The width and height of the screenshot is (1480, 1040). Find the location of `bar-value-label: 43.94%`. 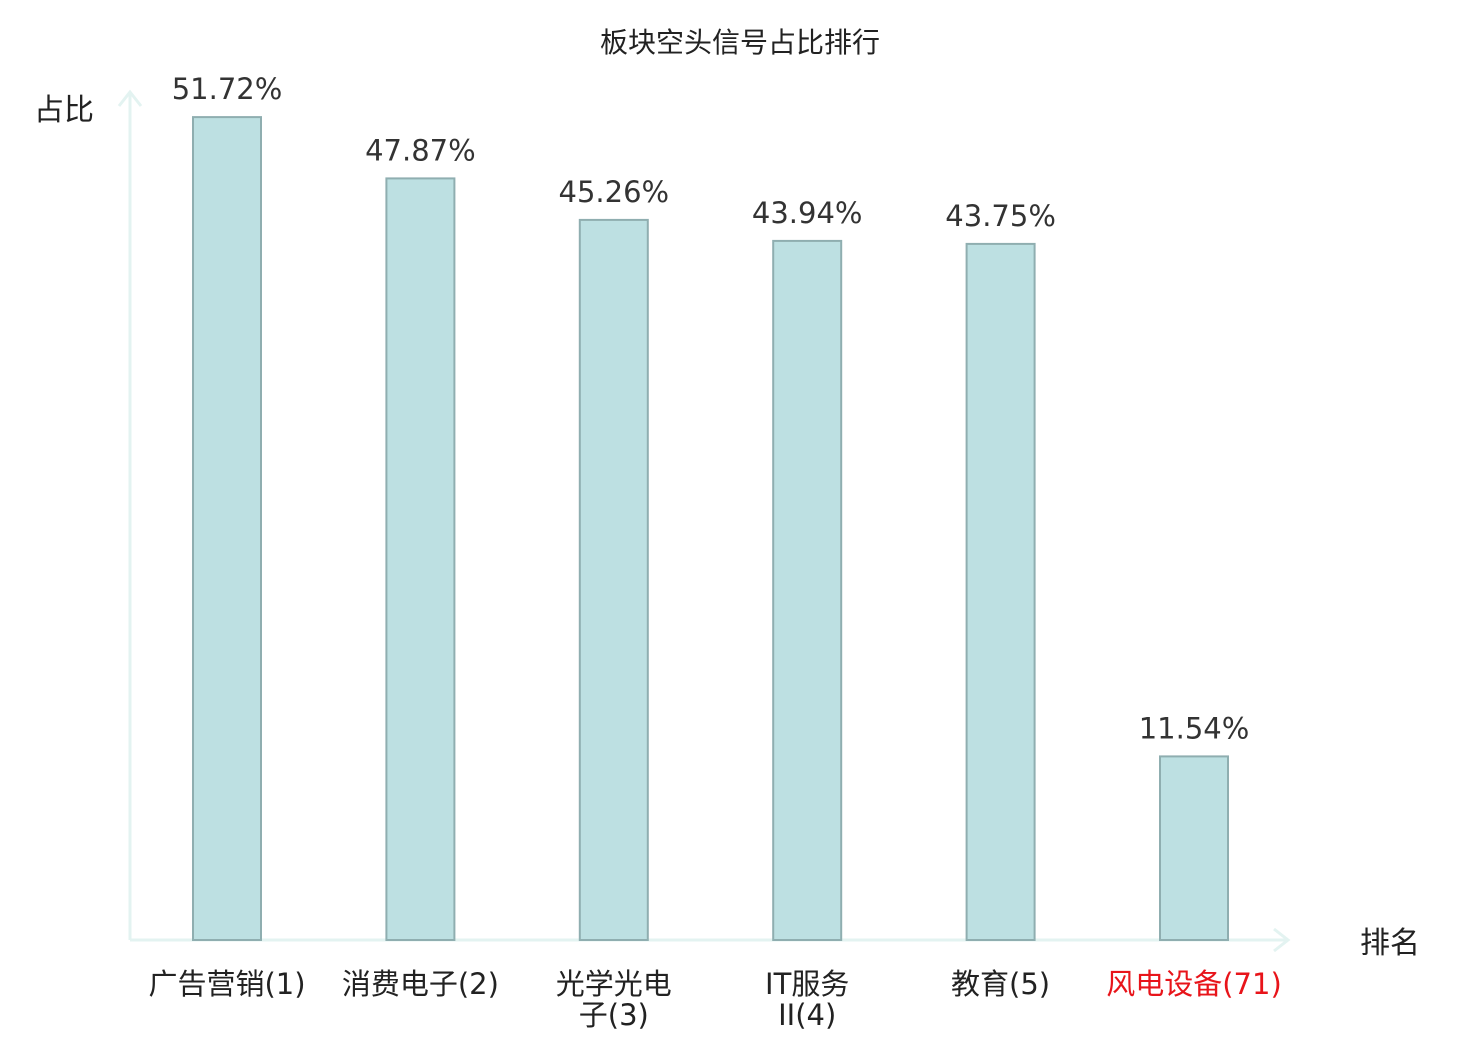

bar-value-label: 43.94% is located at coordinates (807, 213).